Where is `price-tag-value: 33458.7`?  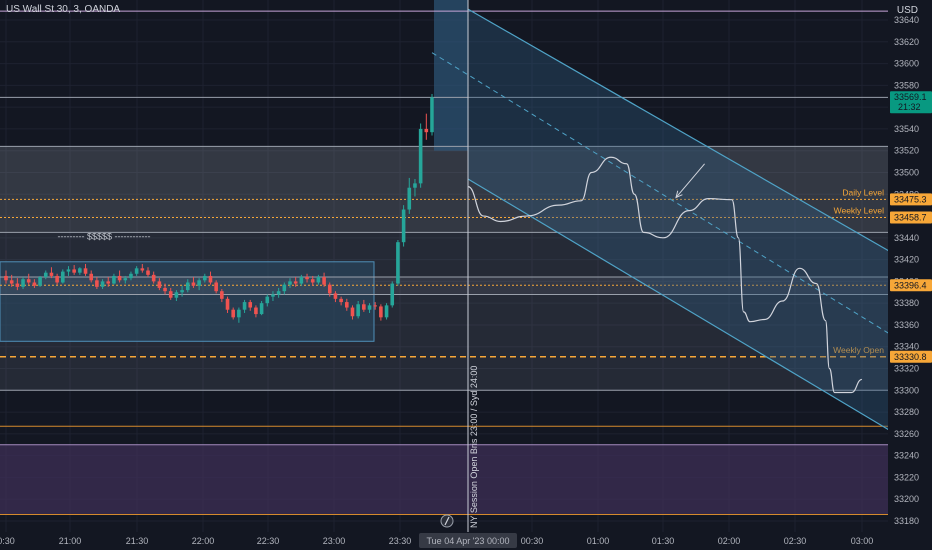
price-tag-value: 33458.7 is located at coordinates (910, 217).